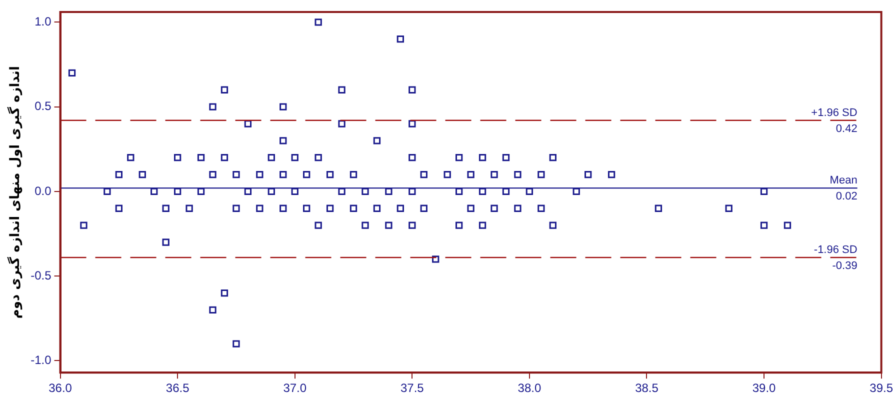 Image resolution: width=896 pixels, height=401 pixels. Describe the element at coordinates (764, 388) in the screenshot. I see `x-tick-label: 39.0` at that location.